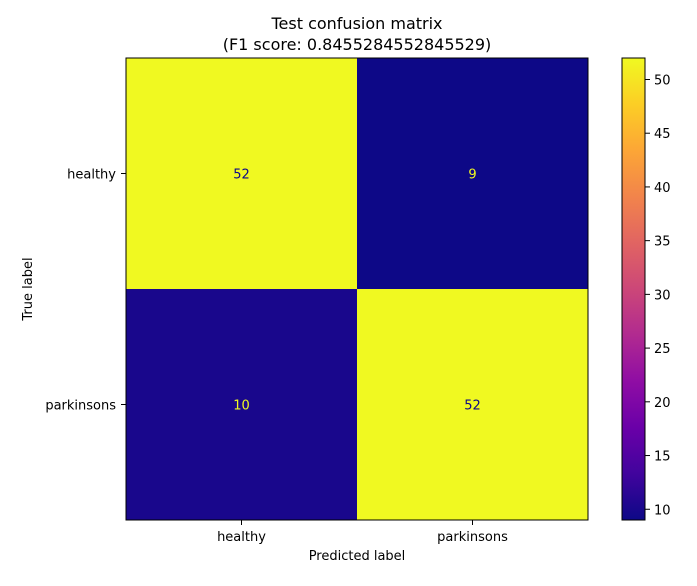 The image size is (697, 586). Describe the element at coordinates (662, 349) in the screenshot. I see `colorbar-tick-label-25: 25` at that location.